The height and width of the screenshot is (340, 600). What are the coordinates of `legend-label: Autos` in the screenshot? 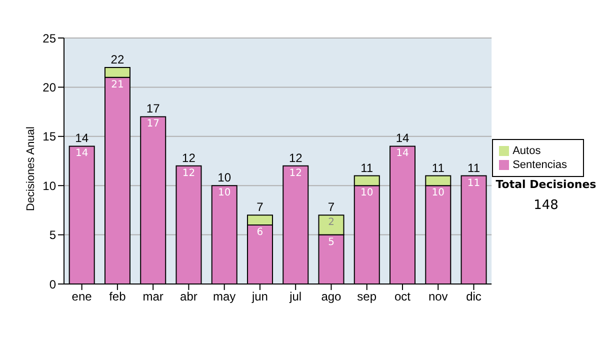 It's located at (526, 151).